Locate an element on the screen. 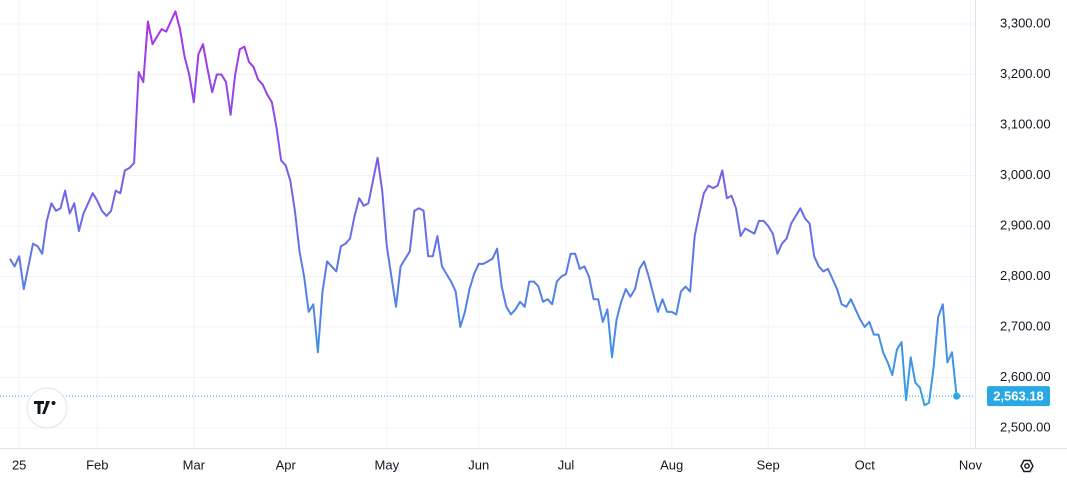 This screenshot has height=484, width=1067. x-tick-label: Aug is located at coordinates (671, 464).